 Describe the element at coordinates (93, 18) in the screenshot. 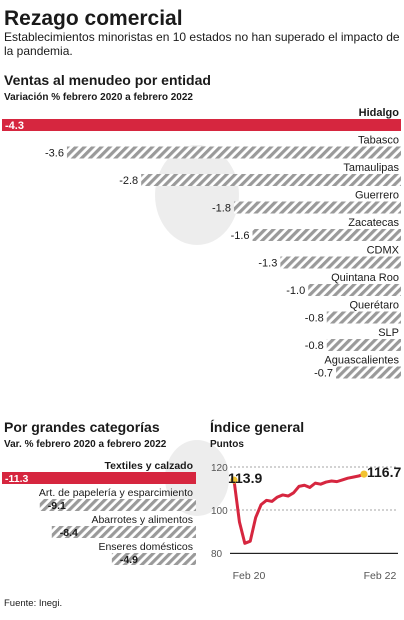

I see `page-title: Rezago comercial` at that location.